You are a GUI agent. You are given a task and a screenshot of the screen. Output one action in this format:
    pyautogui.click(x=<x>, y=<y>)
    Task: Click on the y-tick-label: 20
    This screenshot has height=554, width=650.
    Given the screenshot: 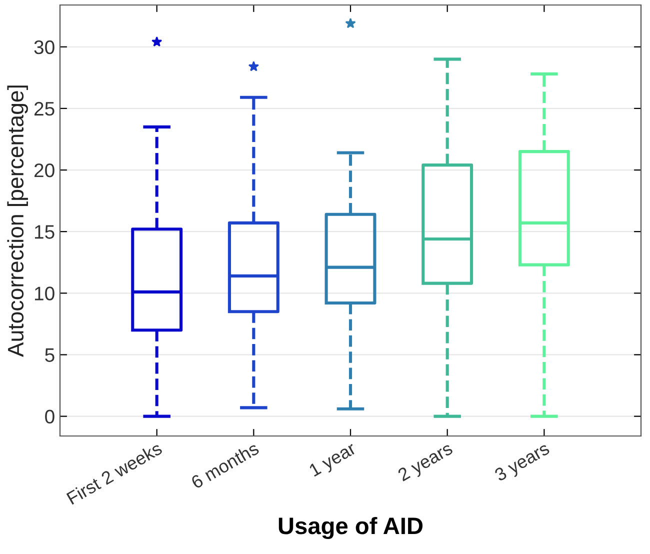 What is the action you would take?
    pyautogui.click(x=44, y=170)
    